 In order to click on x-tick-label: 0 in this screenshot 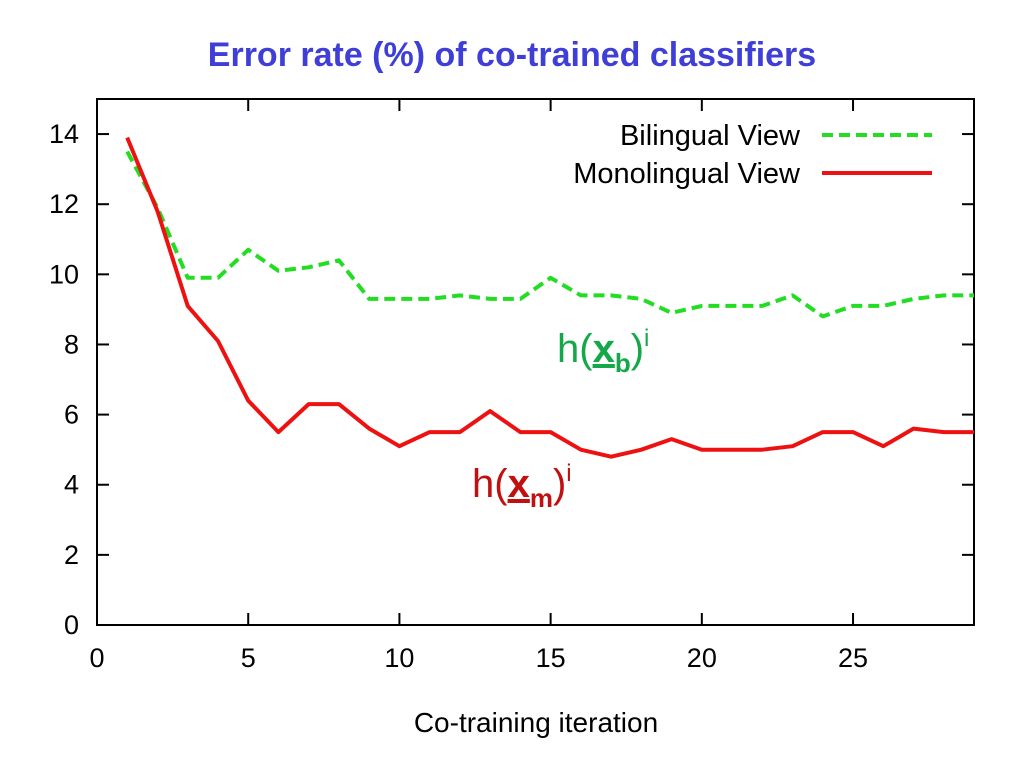, I will do `click(96, 658)`.